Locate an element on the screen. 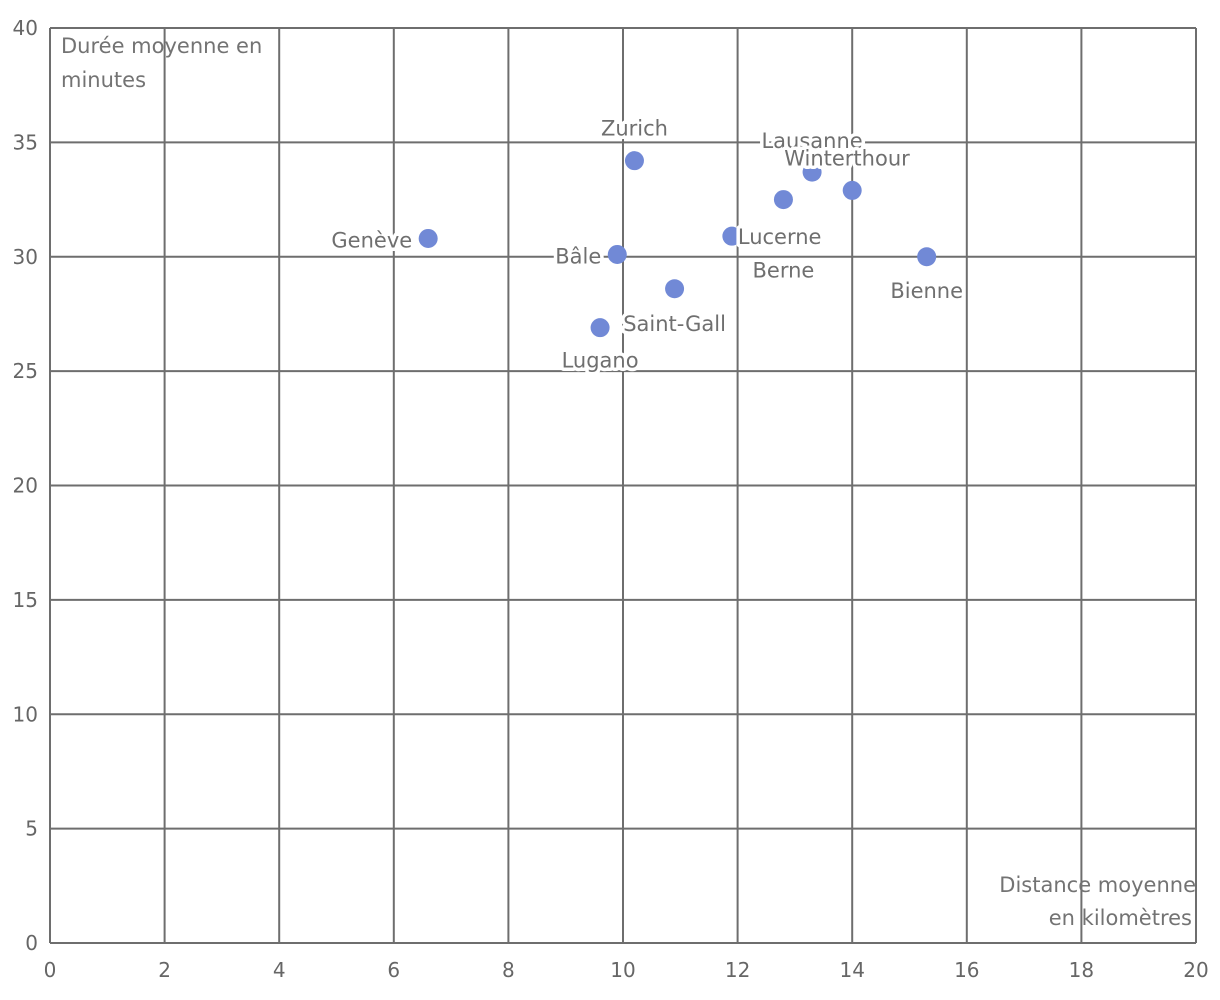  x-tick-label: 16 is located at coordinates (966, 970).